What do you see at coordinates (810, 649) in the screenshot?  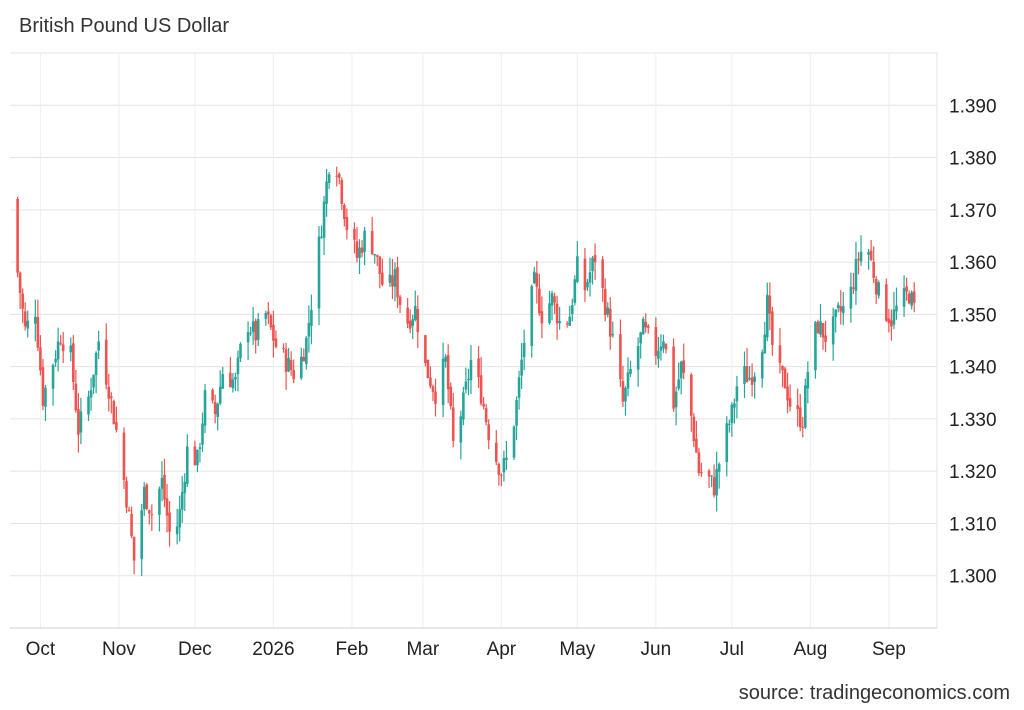 I see `x-tick-label: Aug` at bounding box center [810, 649].